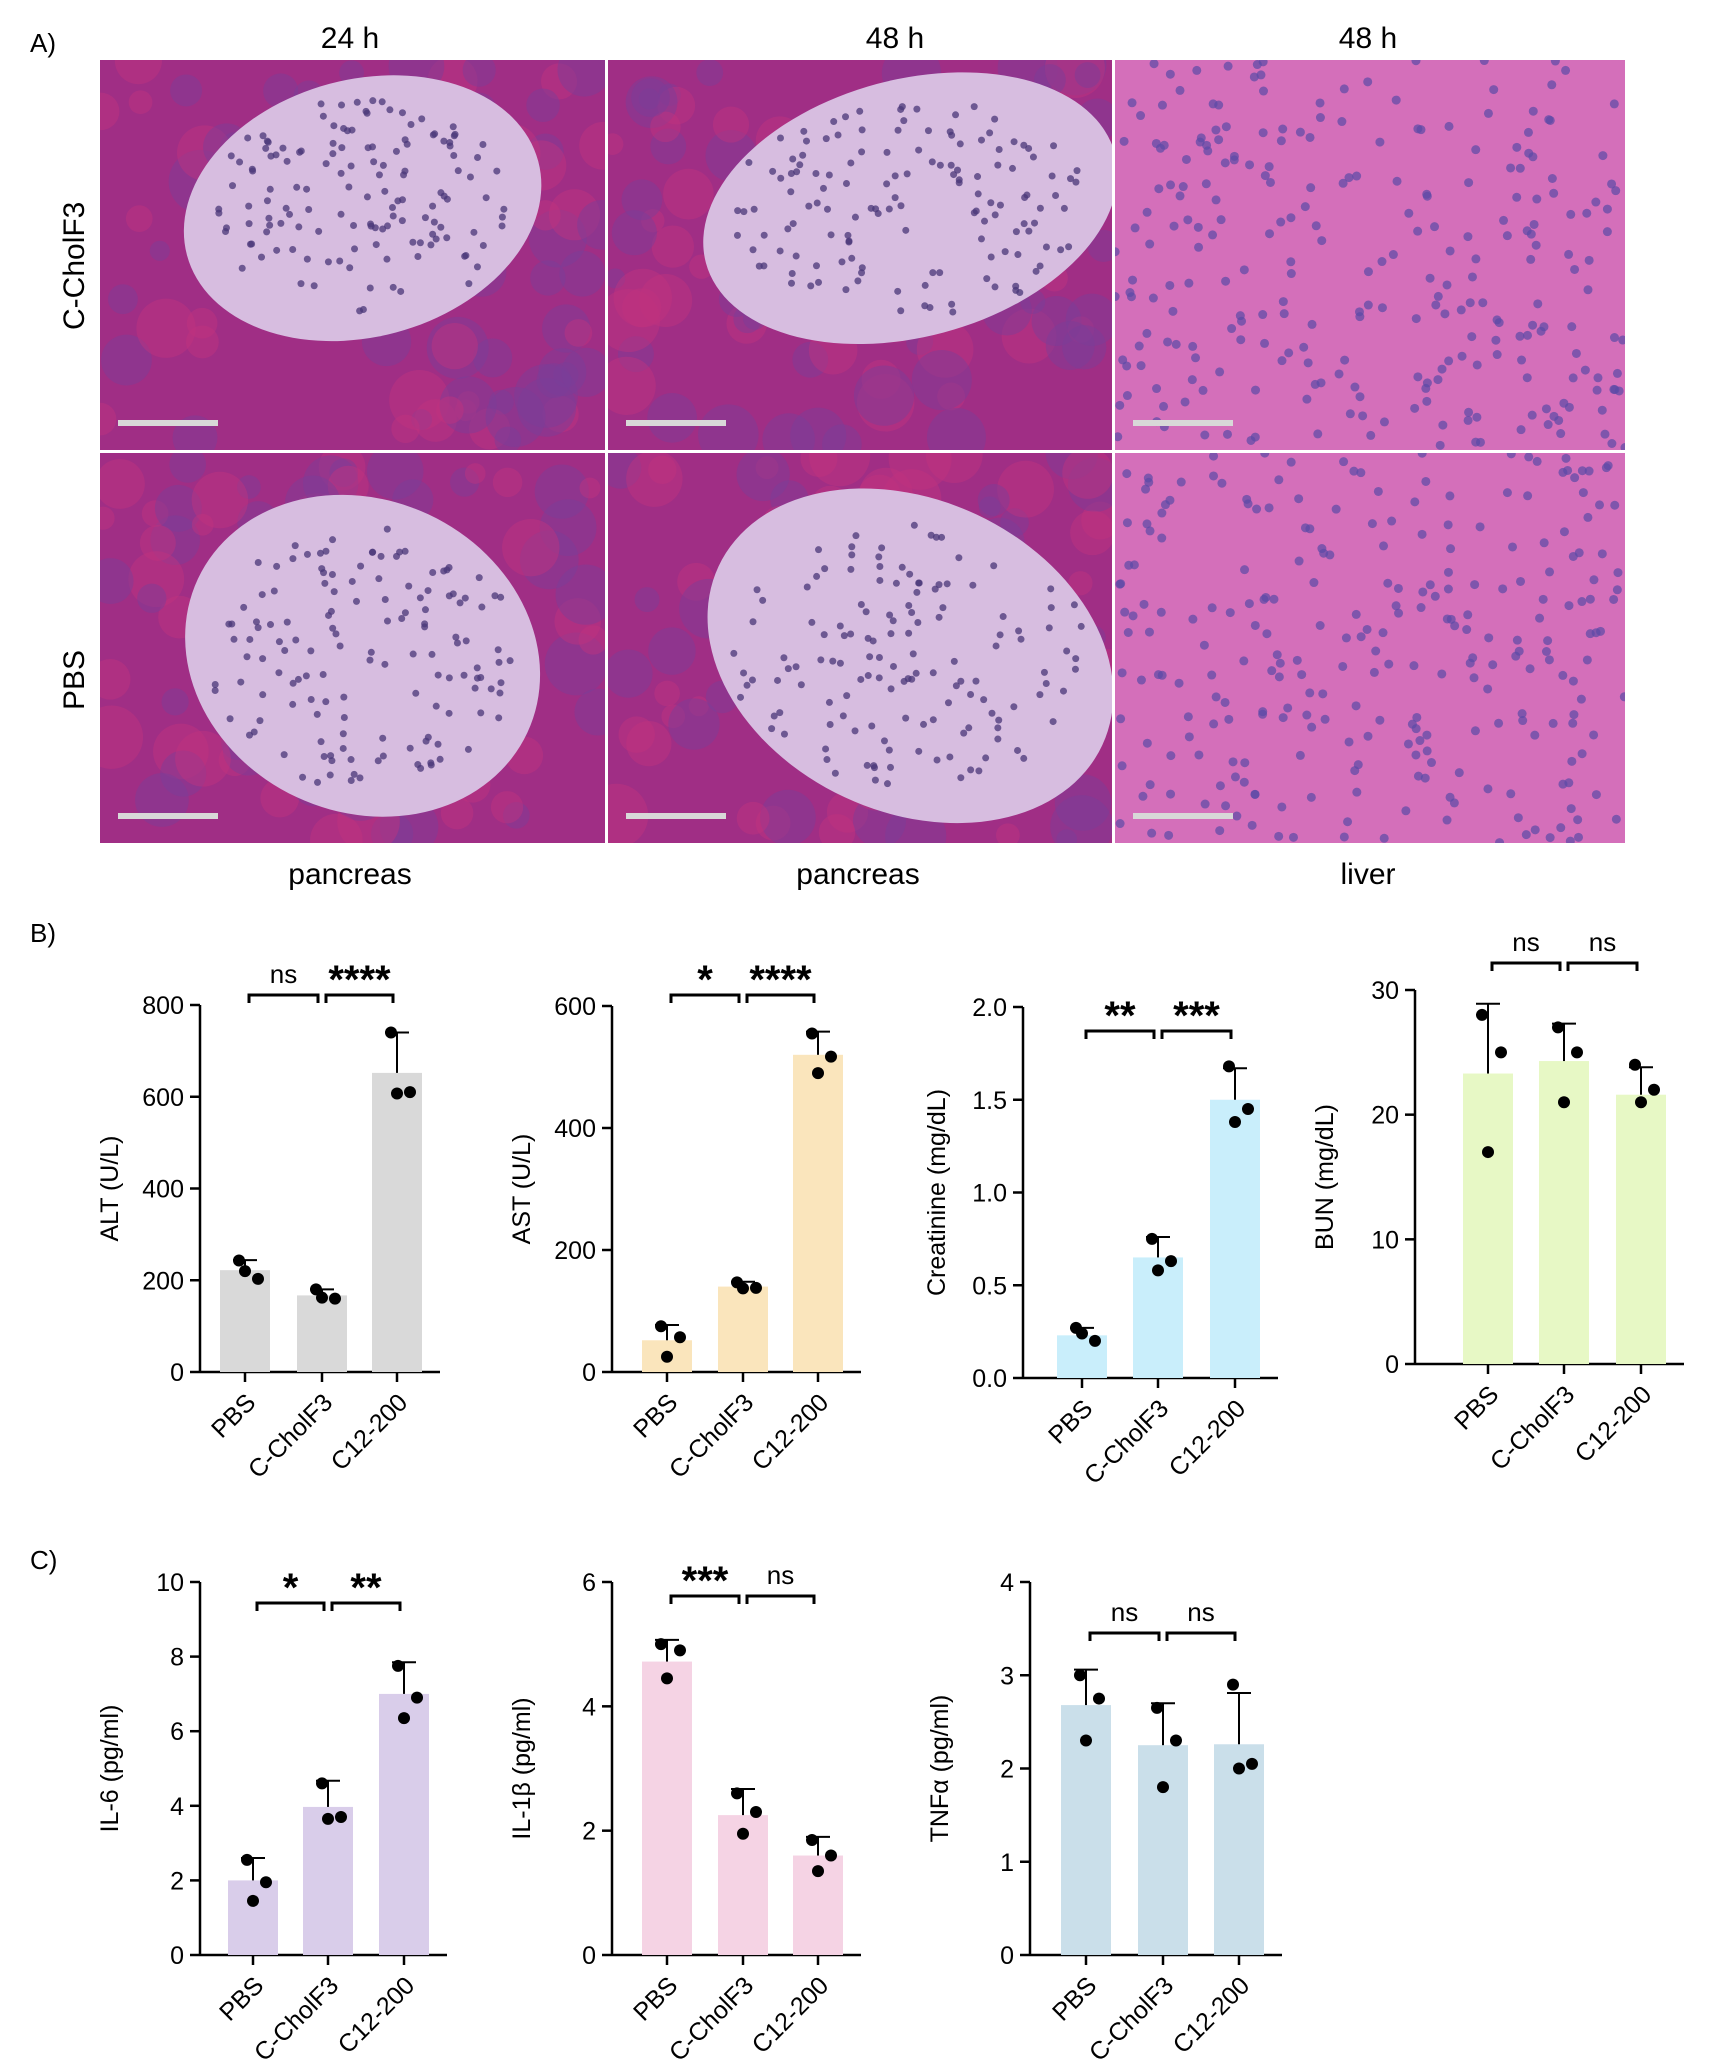 This screenshot has width=1736, height=2070. Describe the element at coordinates (322, 1333) in the screenshot. I see `bar` at that location.